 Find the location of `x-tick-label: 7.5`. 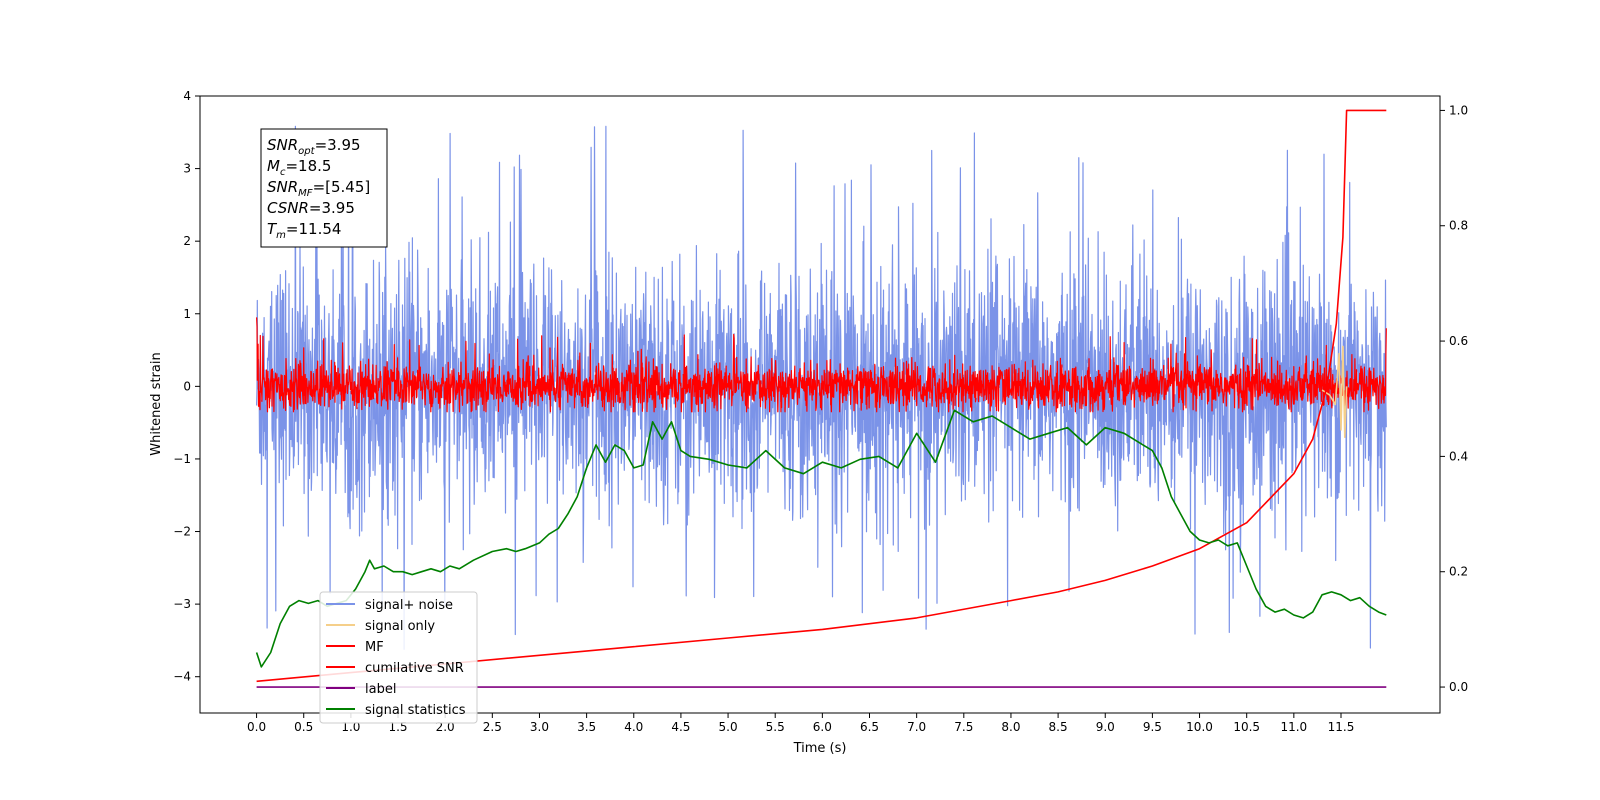

x-tick-label: 7.5 is located at coordinates (963, 727).